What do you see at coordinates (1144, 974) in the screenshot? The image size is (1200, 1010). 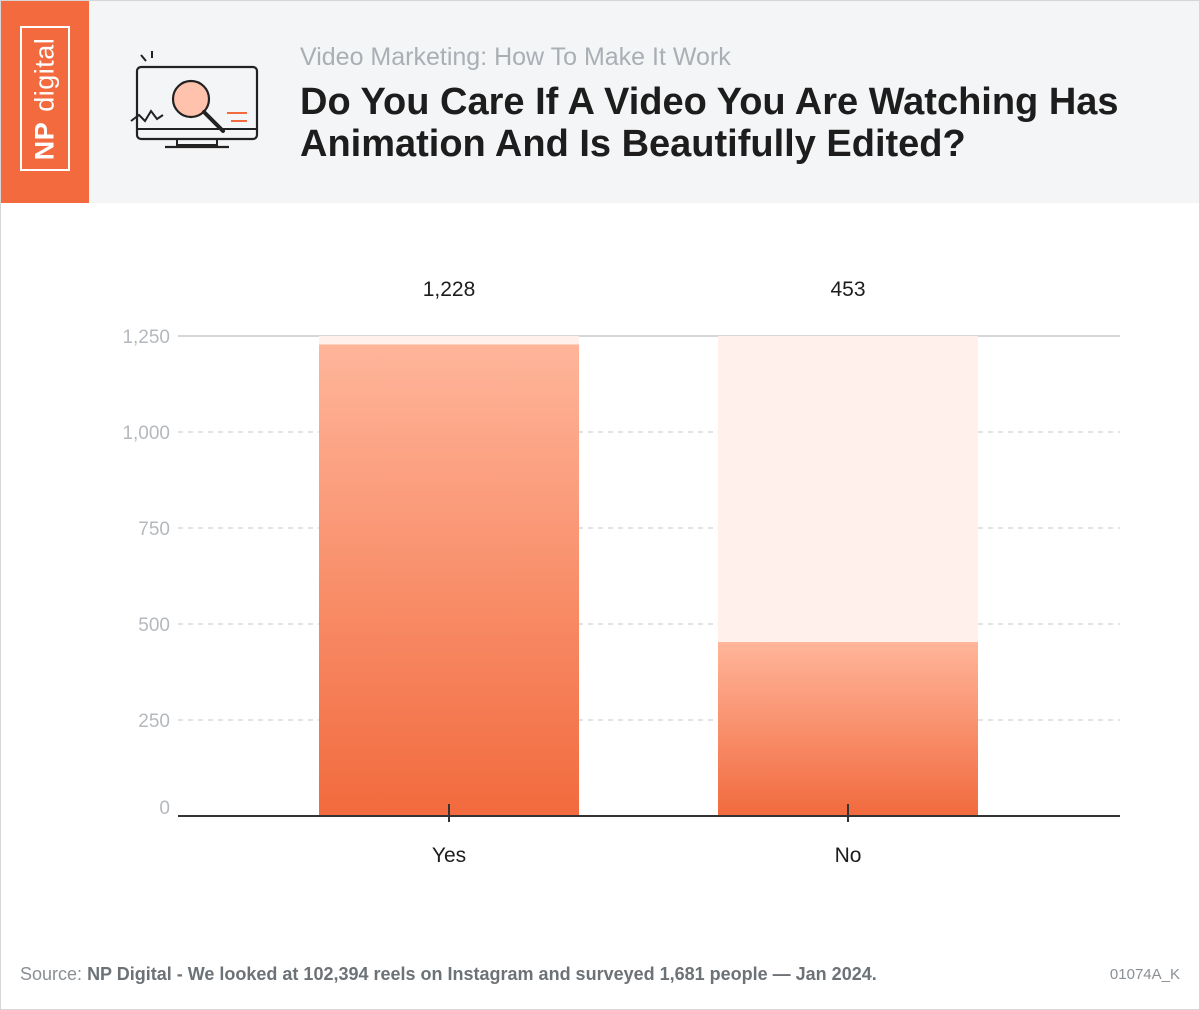 I see `chart-code: 01074A_K` at bounding box center [1144, 974].